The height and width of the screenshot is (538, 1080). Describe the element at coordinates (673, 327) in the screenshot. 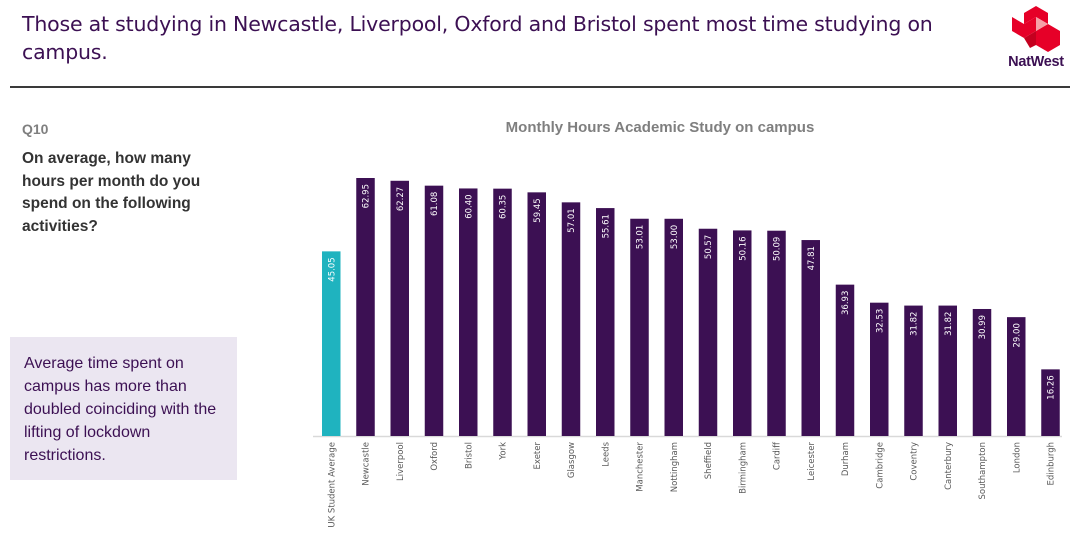

I see `bar-nottingham` at that location.